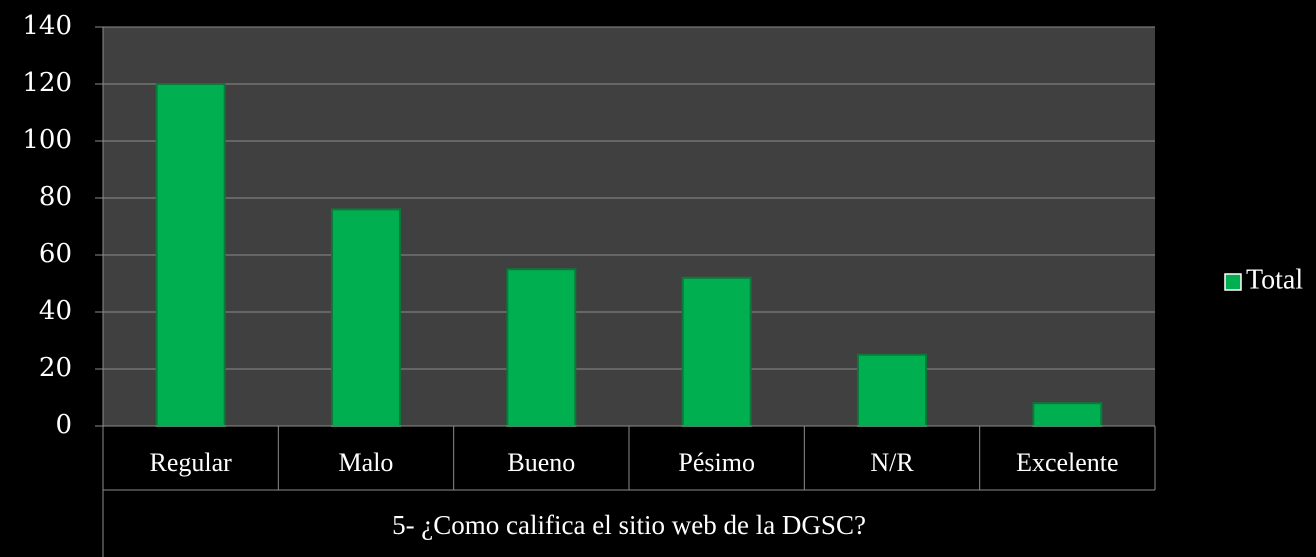 The image size is (1316, 557). I want to click on y-tick-label: 140, so click(47, 26).